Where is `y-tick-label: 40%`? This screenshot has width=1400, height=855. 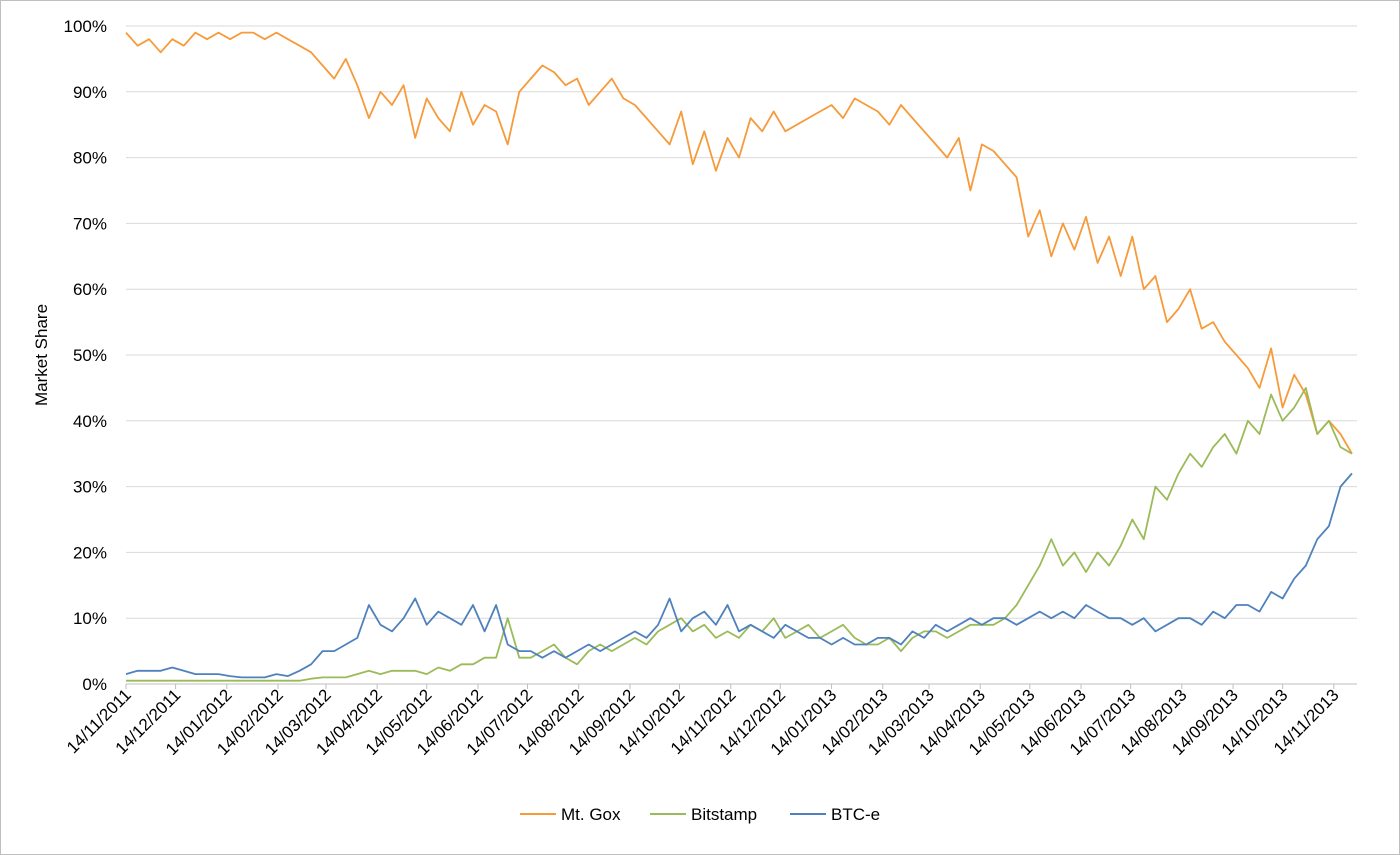
y-tick-label: 40% is located at coordinates (90, 421).